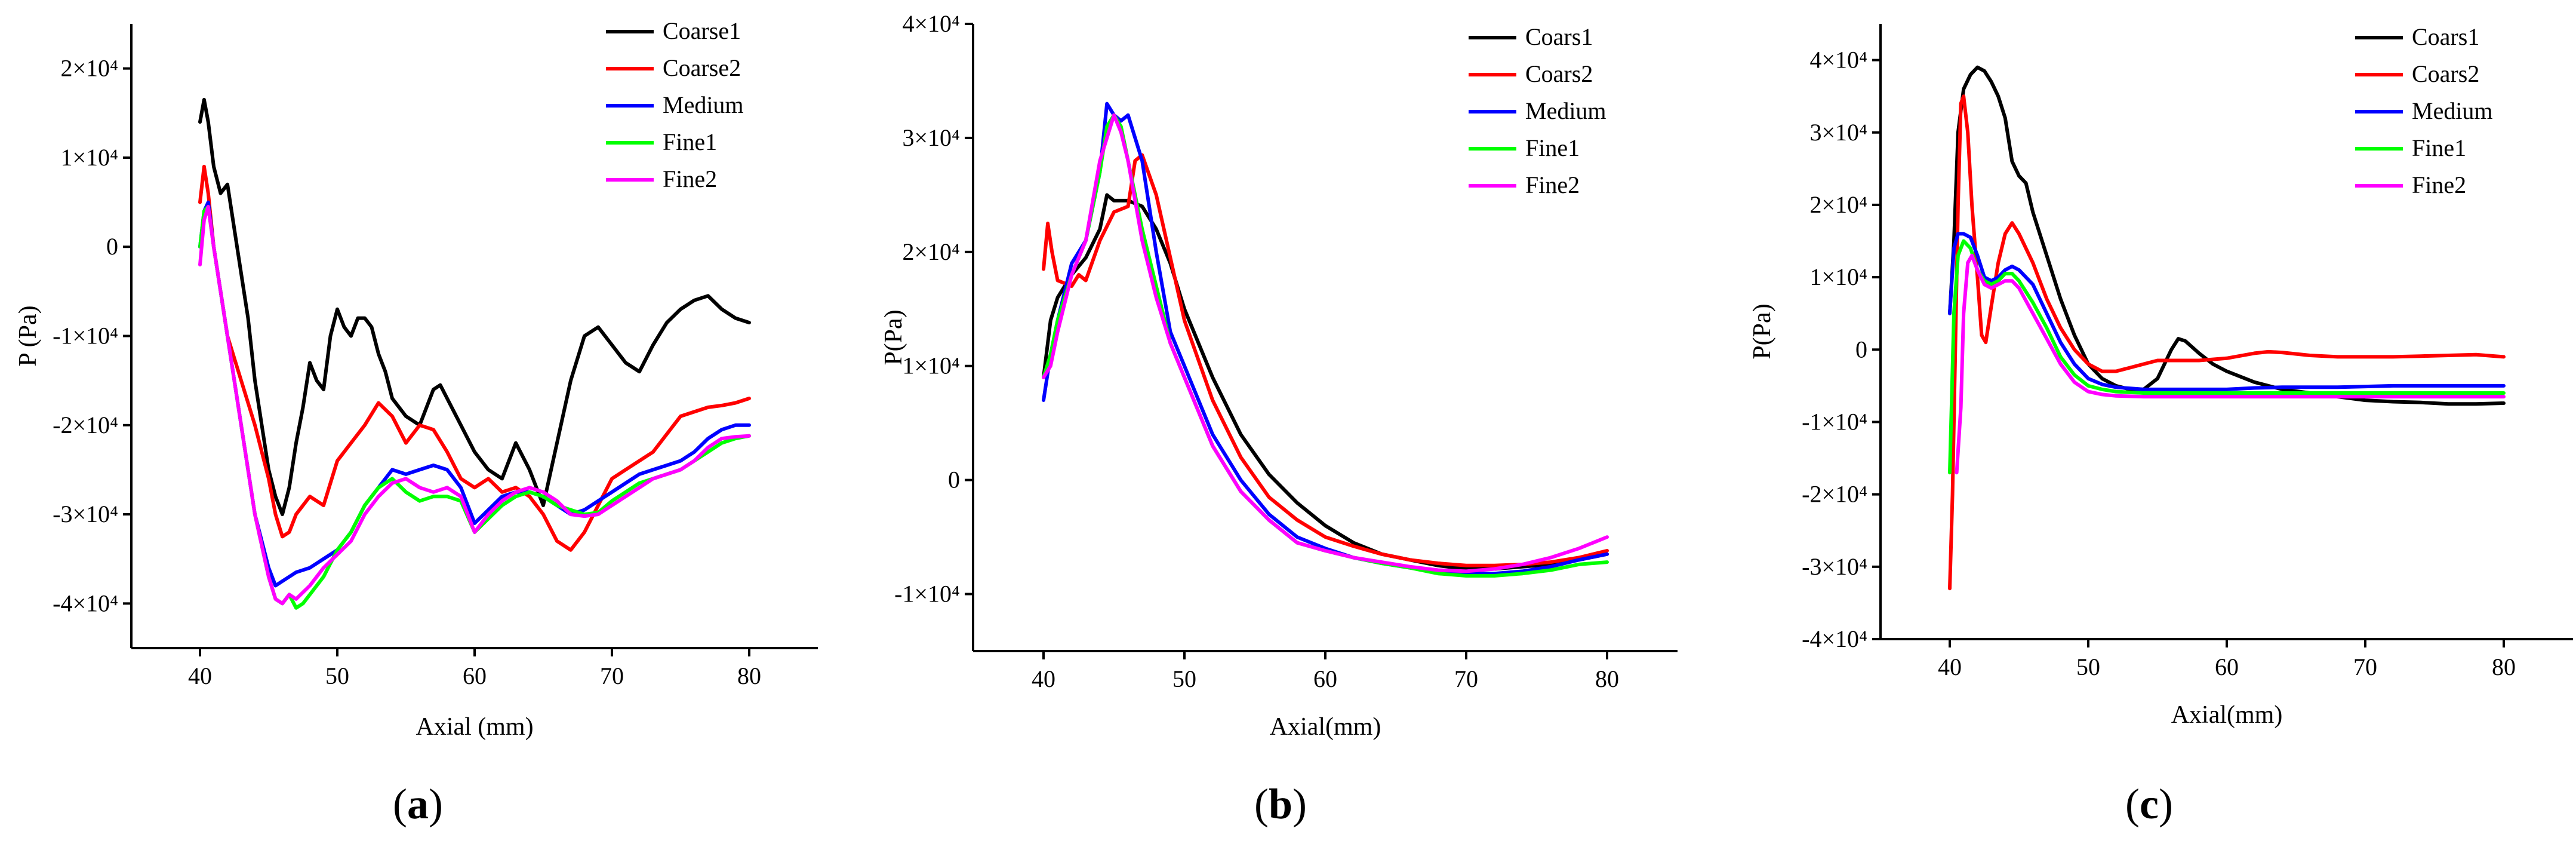 Image resolution: width=2576 pixels, height=844 pixels. I want to click on series-line-coarse2, so click(474, 358).